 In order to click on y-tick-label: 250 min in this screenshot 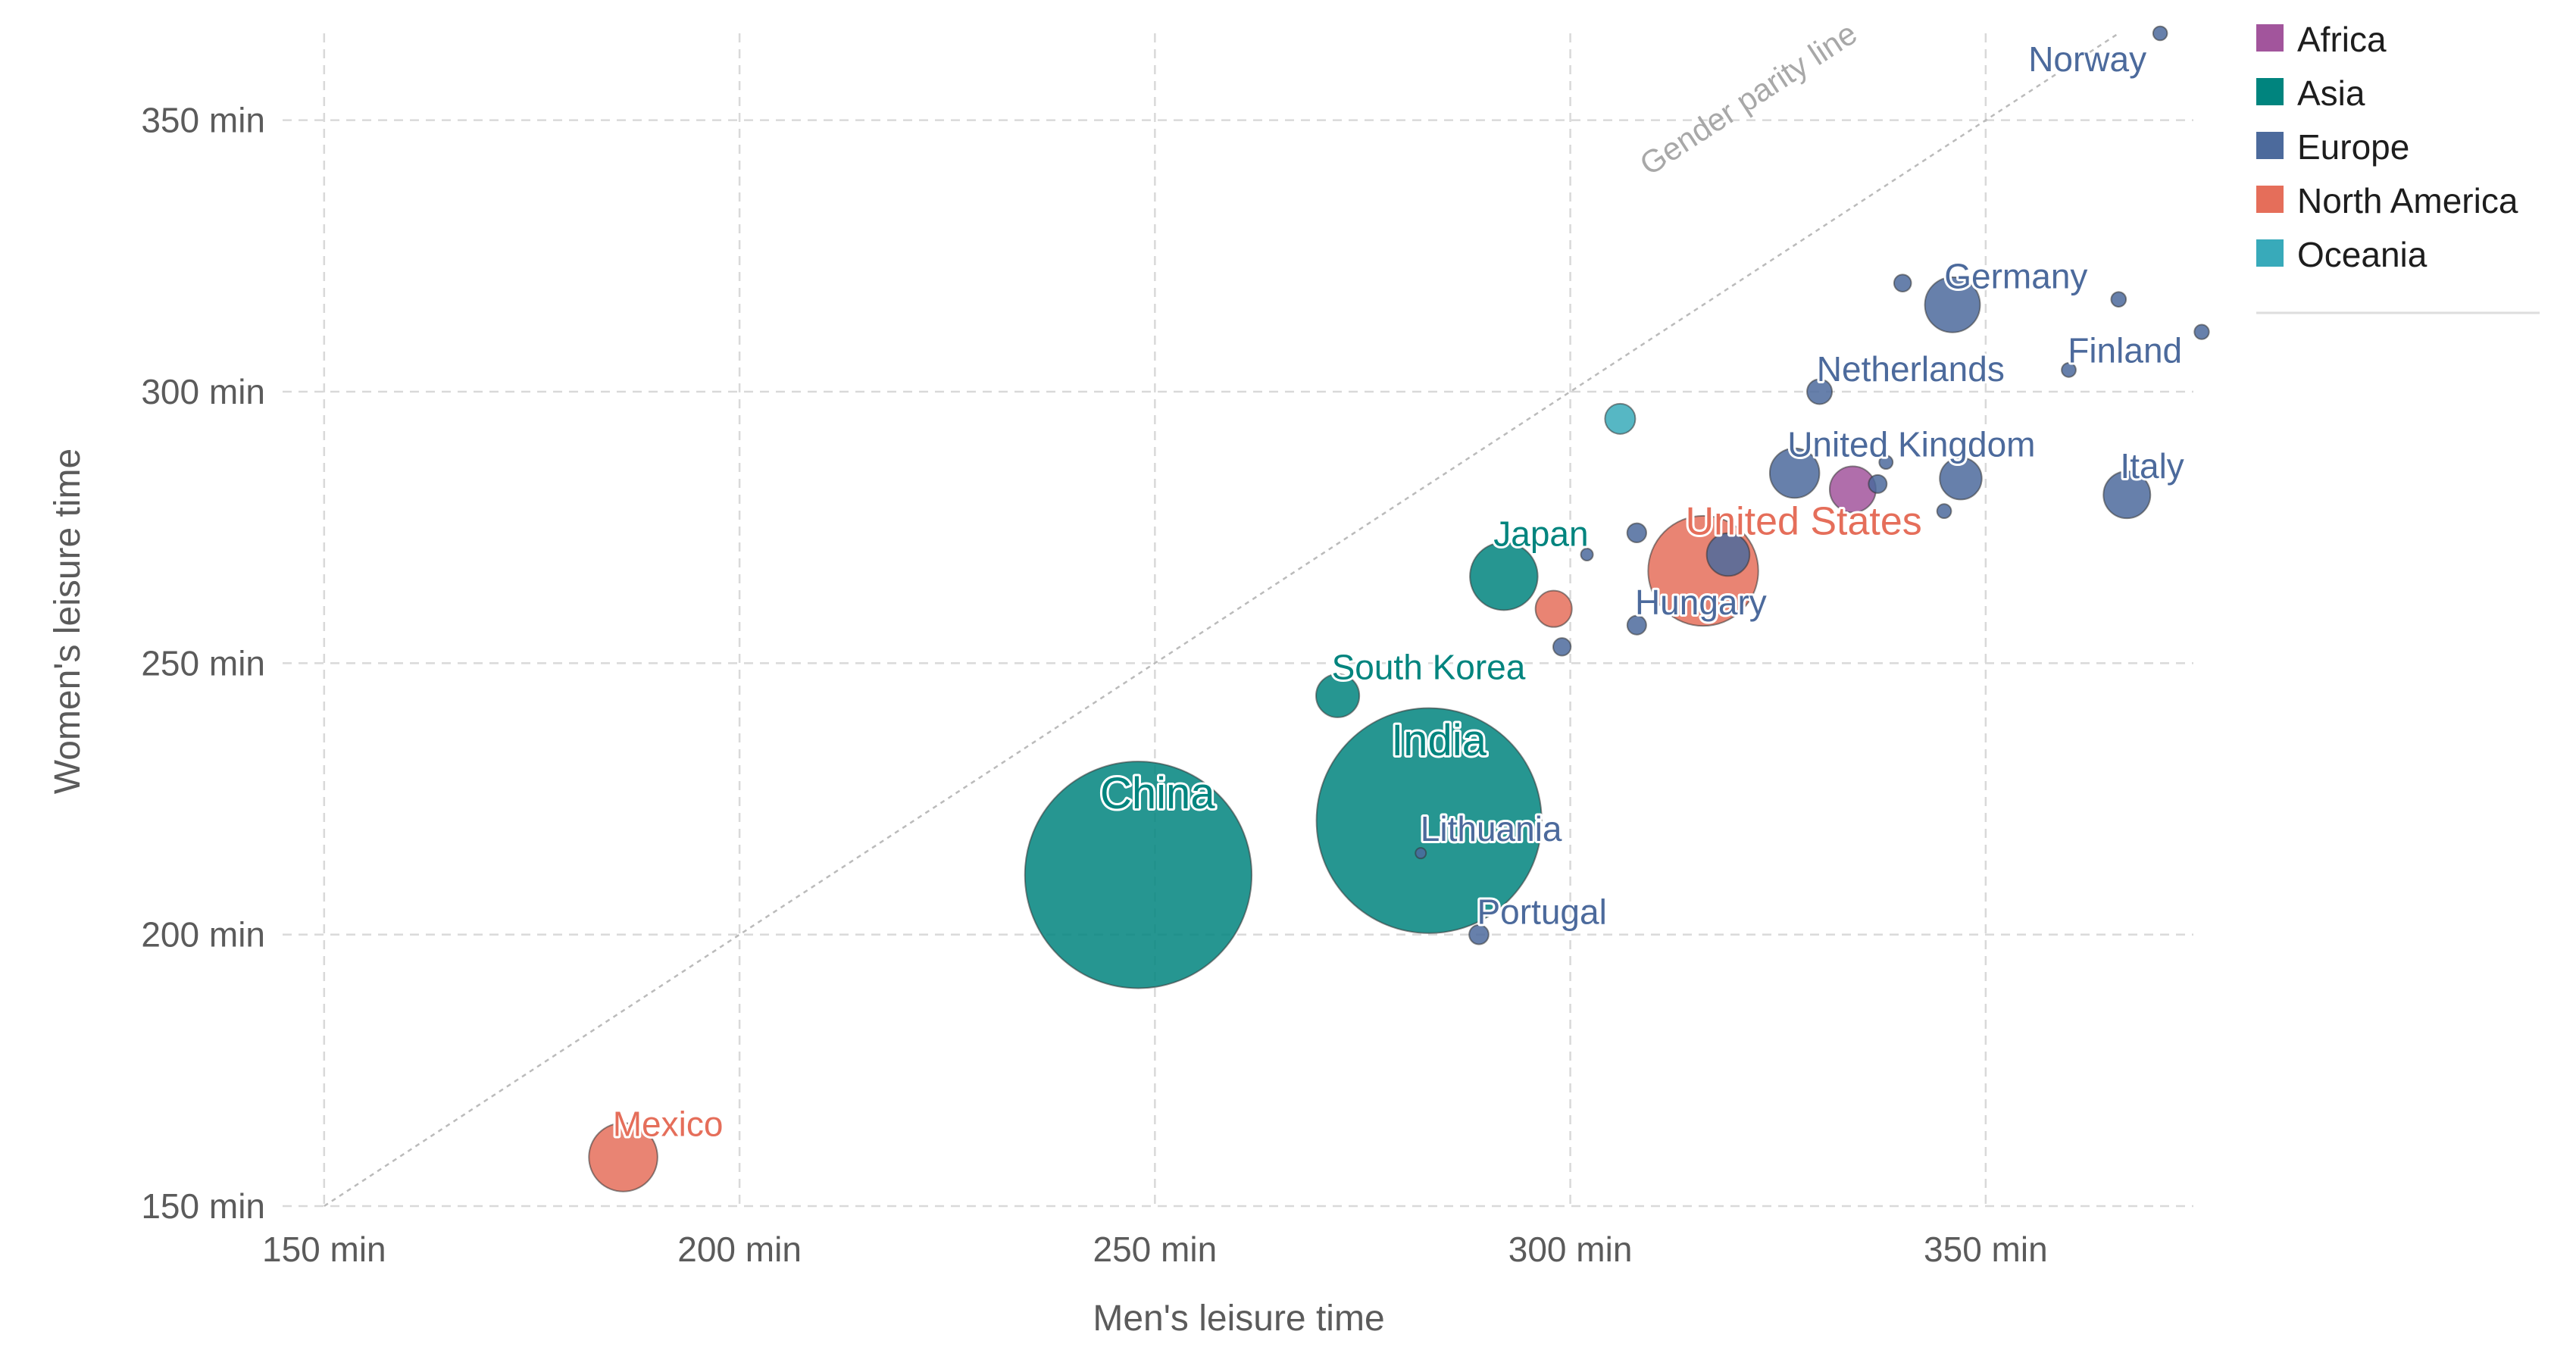, I will do `click(203, 663)`.